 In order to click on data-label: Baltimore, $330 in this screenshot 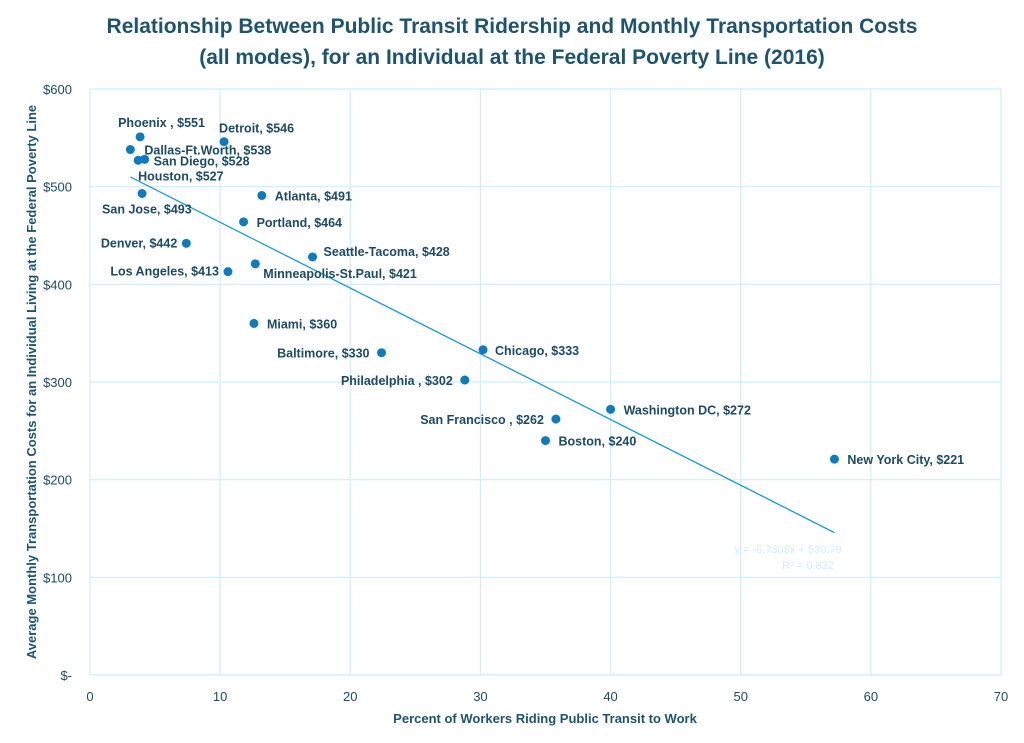, I will do `click(323, 354)`.